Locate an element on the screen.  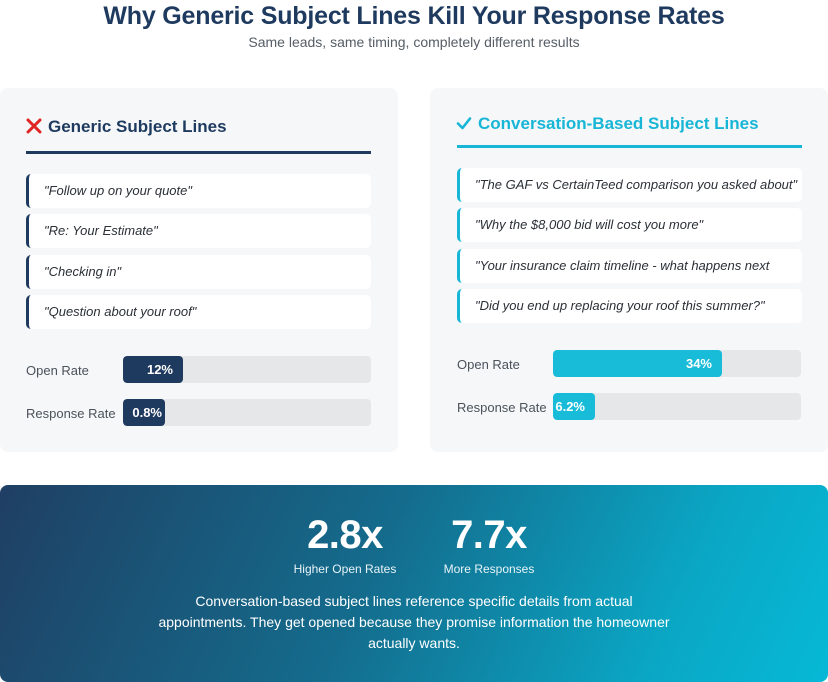
generic-quote: "Checking in" is located at coordinates (198, 272).